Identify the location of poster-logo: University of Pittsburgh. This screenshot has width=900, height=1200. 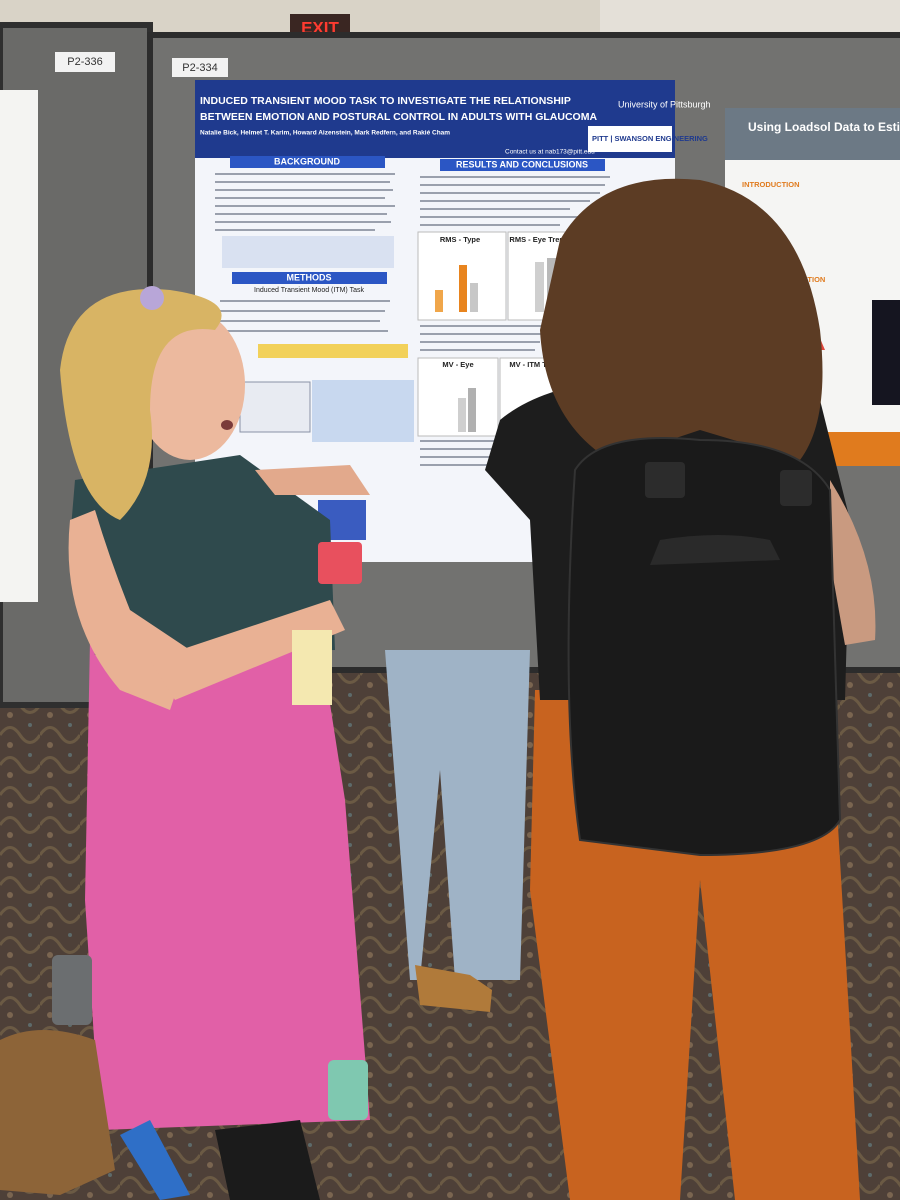
(664, 104).